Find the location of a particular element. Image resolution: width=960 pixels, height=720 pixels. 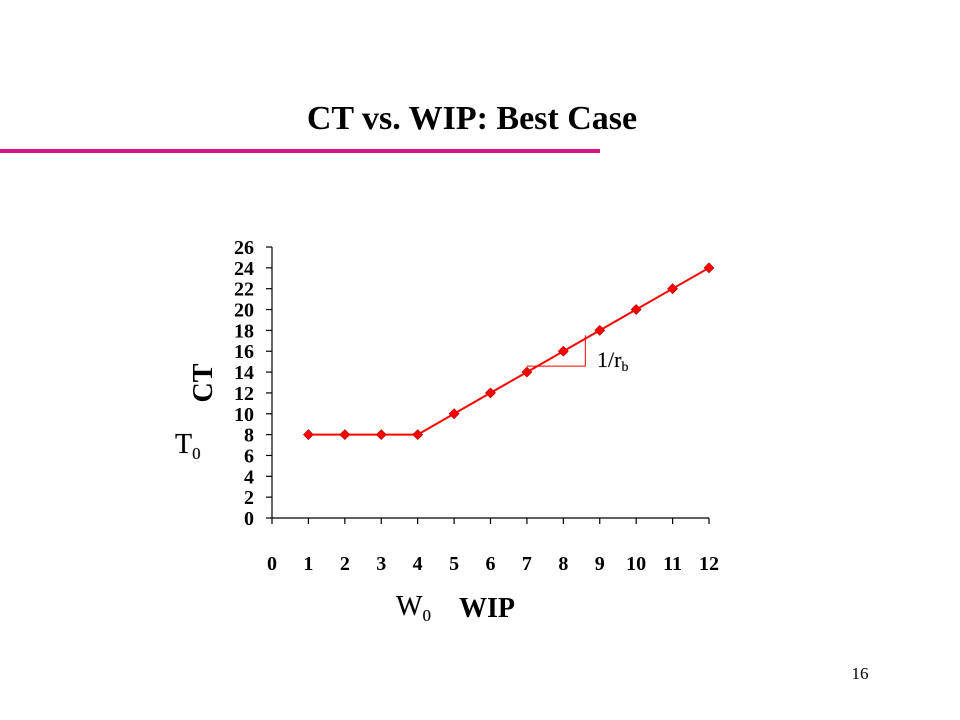

x-tick-label: 9 is located at coordinates (600, 564).